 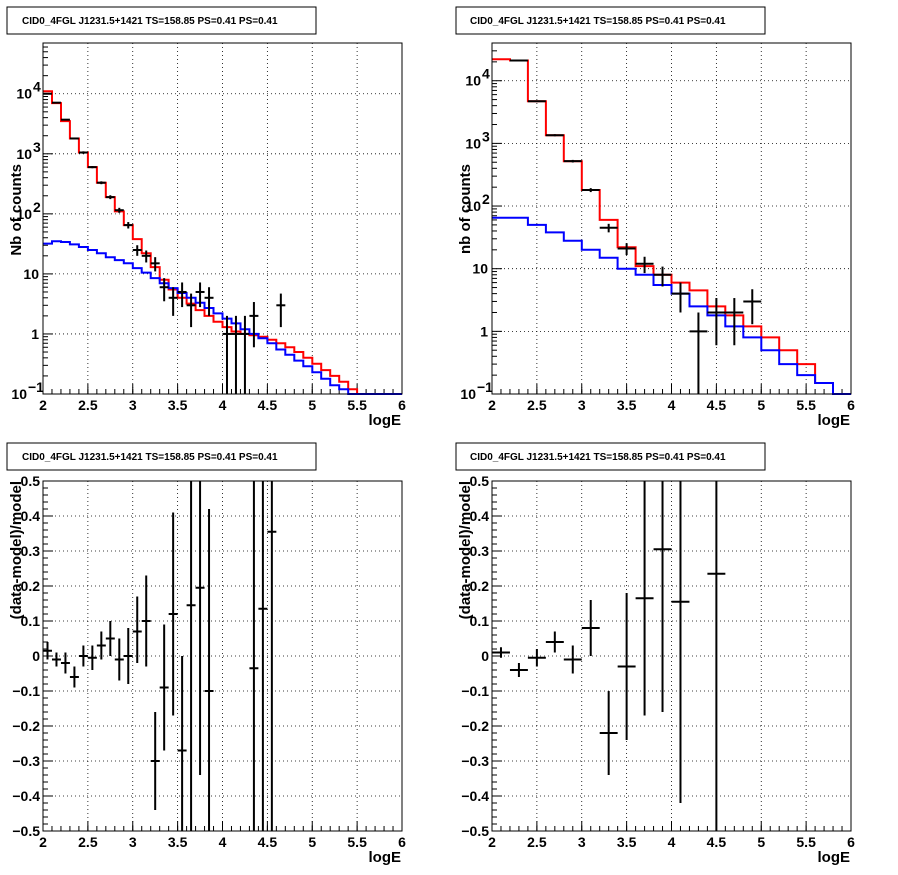 I want to click on y-tick-label: 0.3, so click(x=31, y=551).